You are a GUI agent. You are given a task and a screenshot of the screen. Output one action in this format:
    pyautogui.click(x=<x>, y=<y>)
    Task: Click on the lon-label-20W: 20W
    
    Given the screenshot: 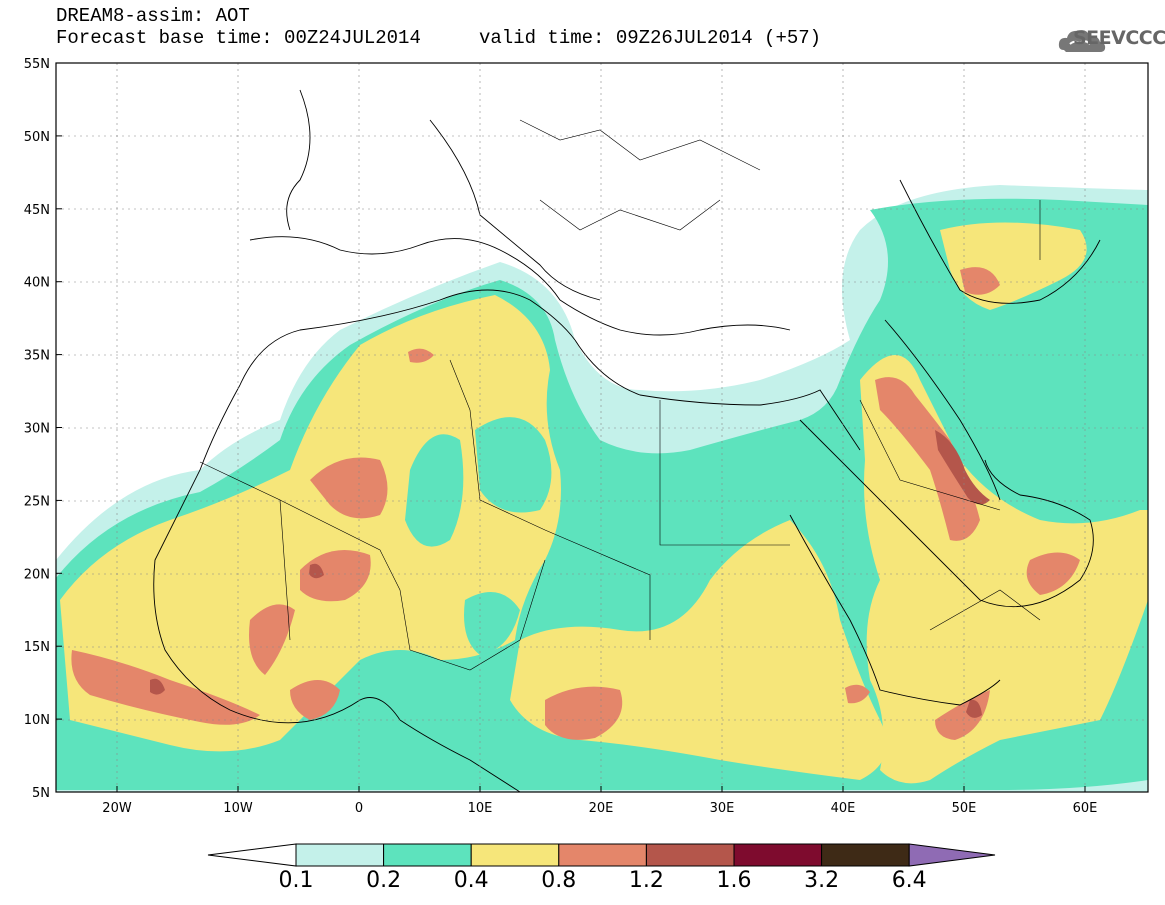 What is the action you would take?
    pyautogui.click(x=117, y=808)
    